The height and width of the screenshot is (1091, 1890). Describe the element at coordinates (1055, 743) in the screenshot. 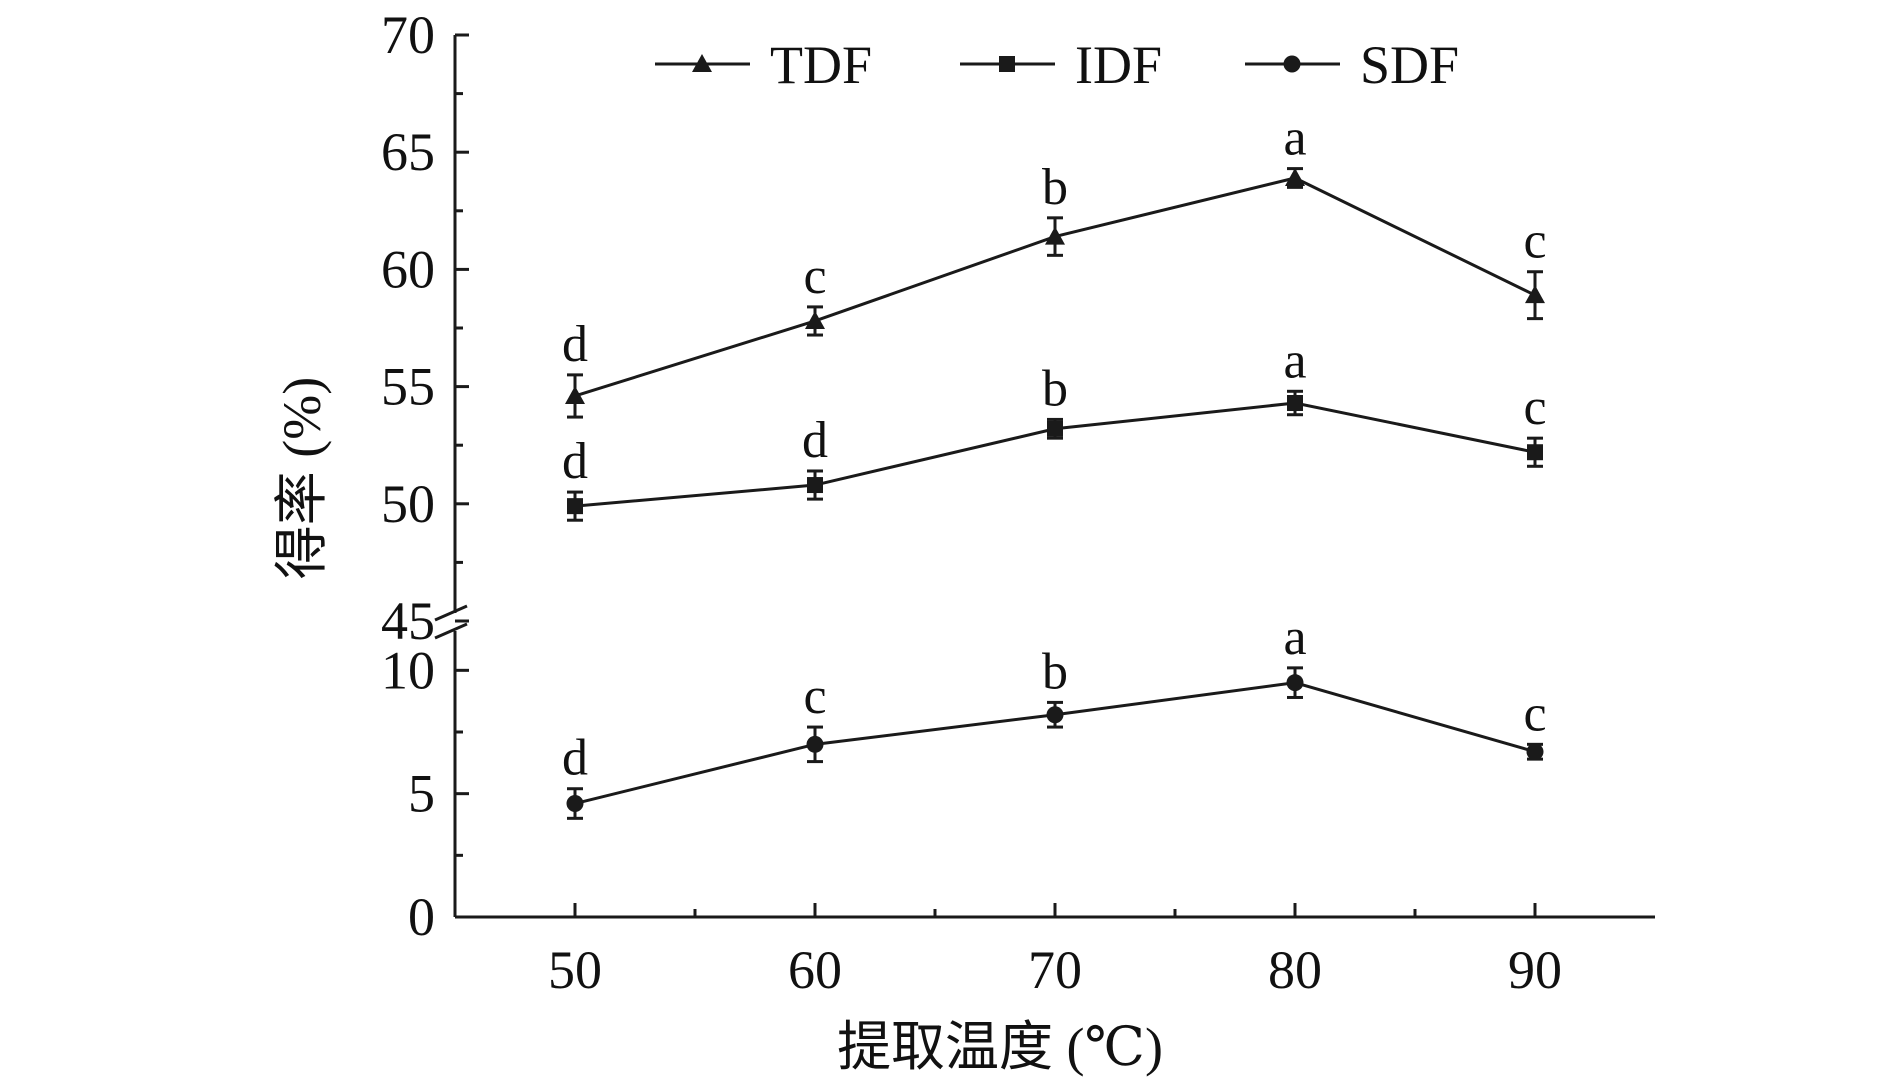

I see `series-line-sdf` at that location.